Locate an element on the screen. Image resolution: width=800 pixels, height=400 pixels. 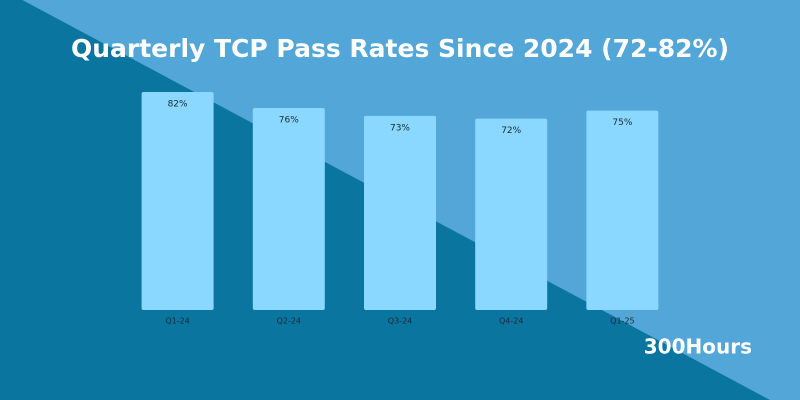
value-label: 75% is located at coordinates (622, 123).